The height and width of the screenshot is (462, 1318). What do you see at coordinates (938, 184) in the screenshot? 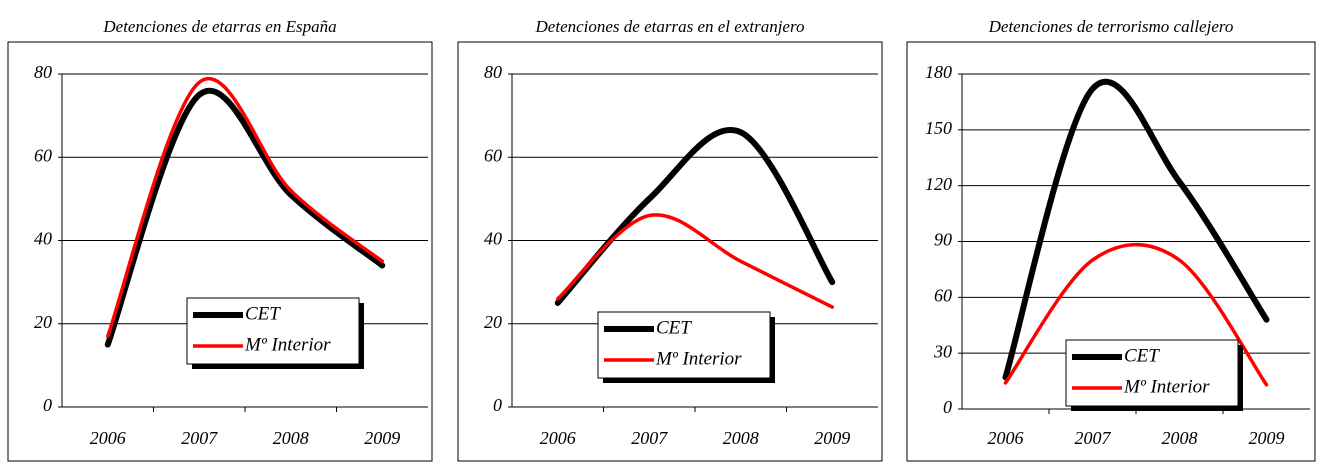
I see `y-tick-label: 120` at bounding box center [938, 184].